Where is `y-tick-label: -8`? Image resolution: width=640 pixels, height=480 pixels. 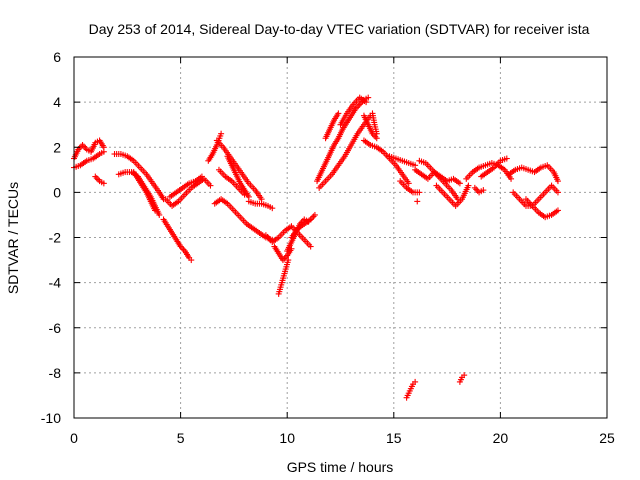 y-tick-label: -8 is located at coordinates (55, 373).